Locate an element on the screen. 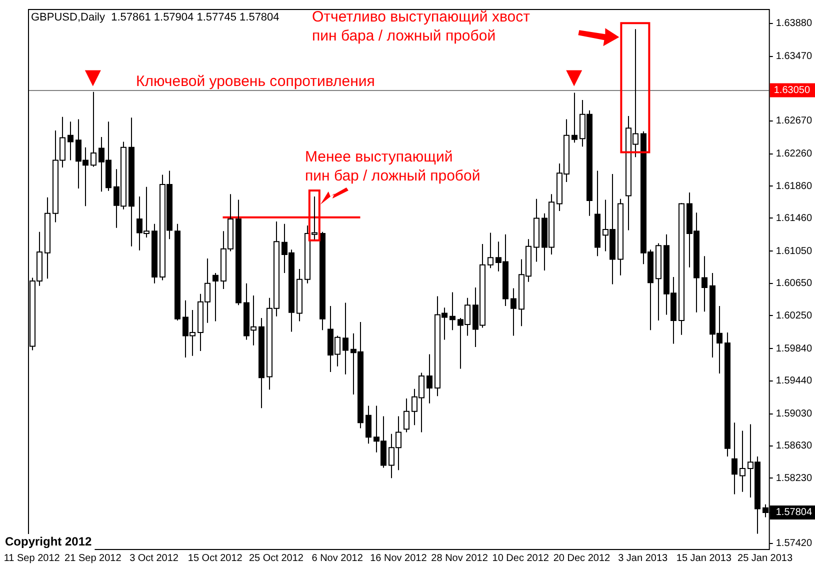 Image resolution: width=815 pixels, height=567 pixels. annotation: Ключевой уровень сопротивления is located at coordinates (255, 81).